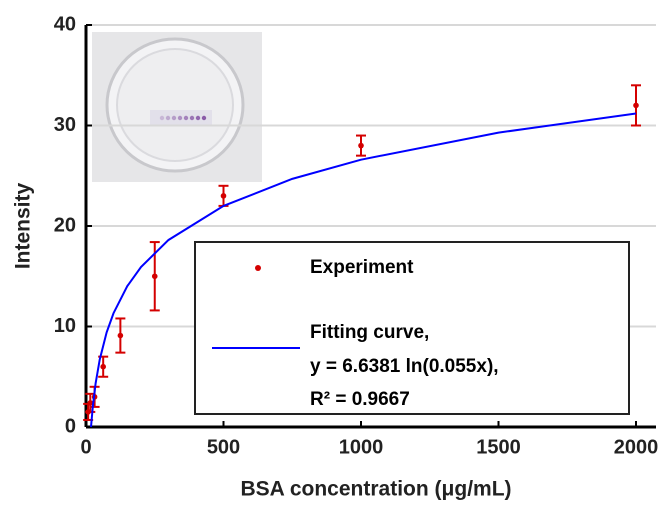 This screenshot has width=668, height=505. What do you see at coordinates (183, 118) in the screenshot?
I see `sample-spots` at bounding box center [183, 118].